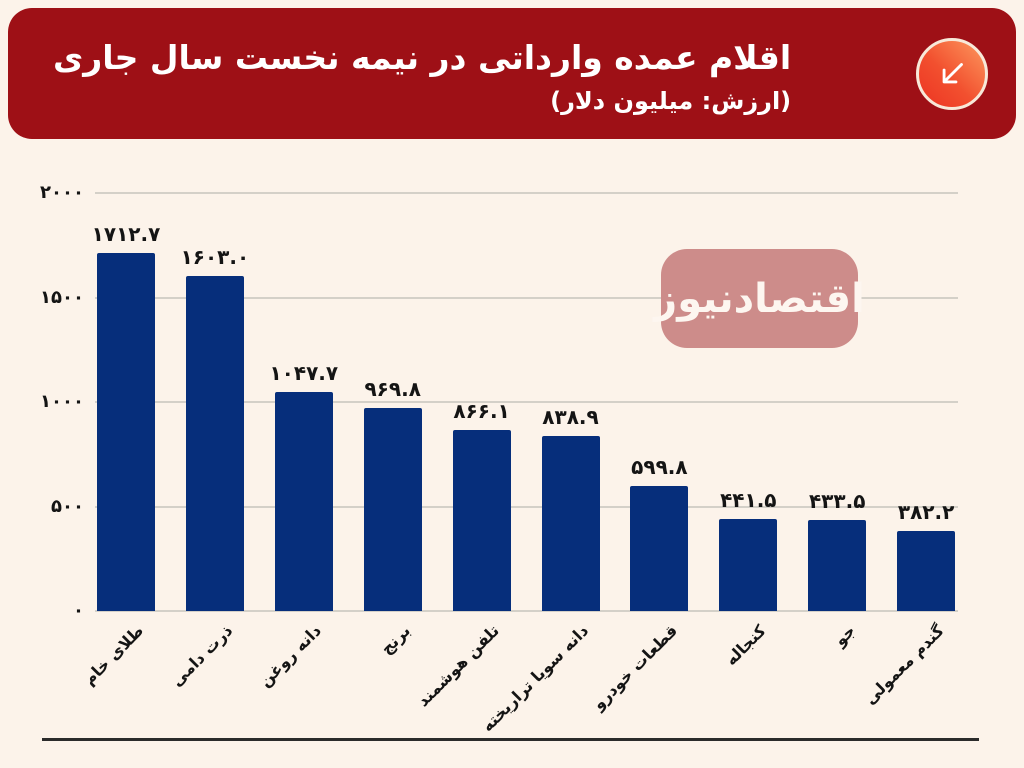 The width and height of the screenshot is (1024, 768). I want to click on bar-value-label: ۴۳۳.۵, so click(837, 501).